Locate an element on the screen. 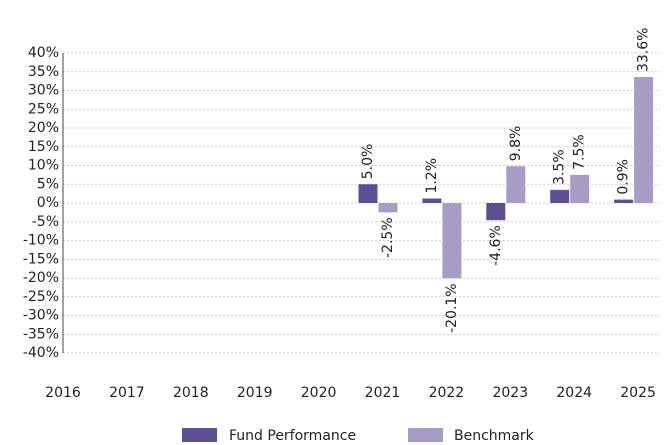  x-tick-label: 2016 is located at coordinates (63, 393).